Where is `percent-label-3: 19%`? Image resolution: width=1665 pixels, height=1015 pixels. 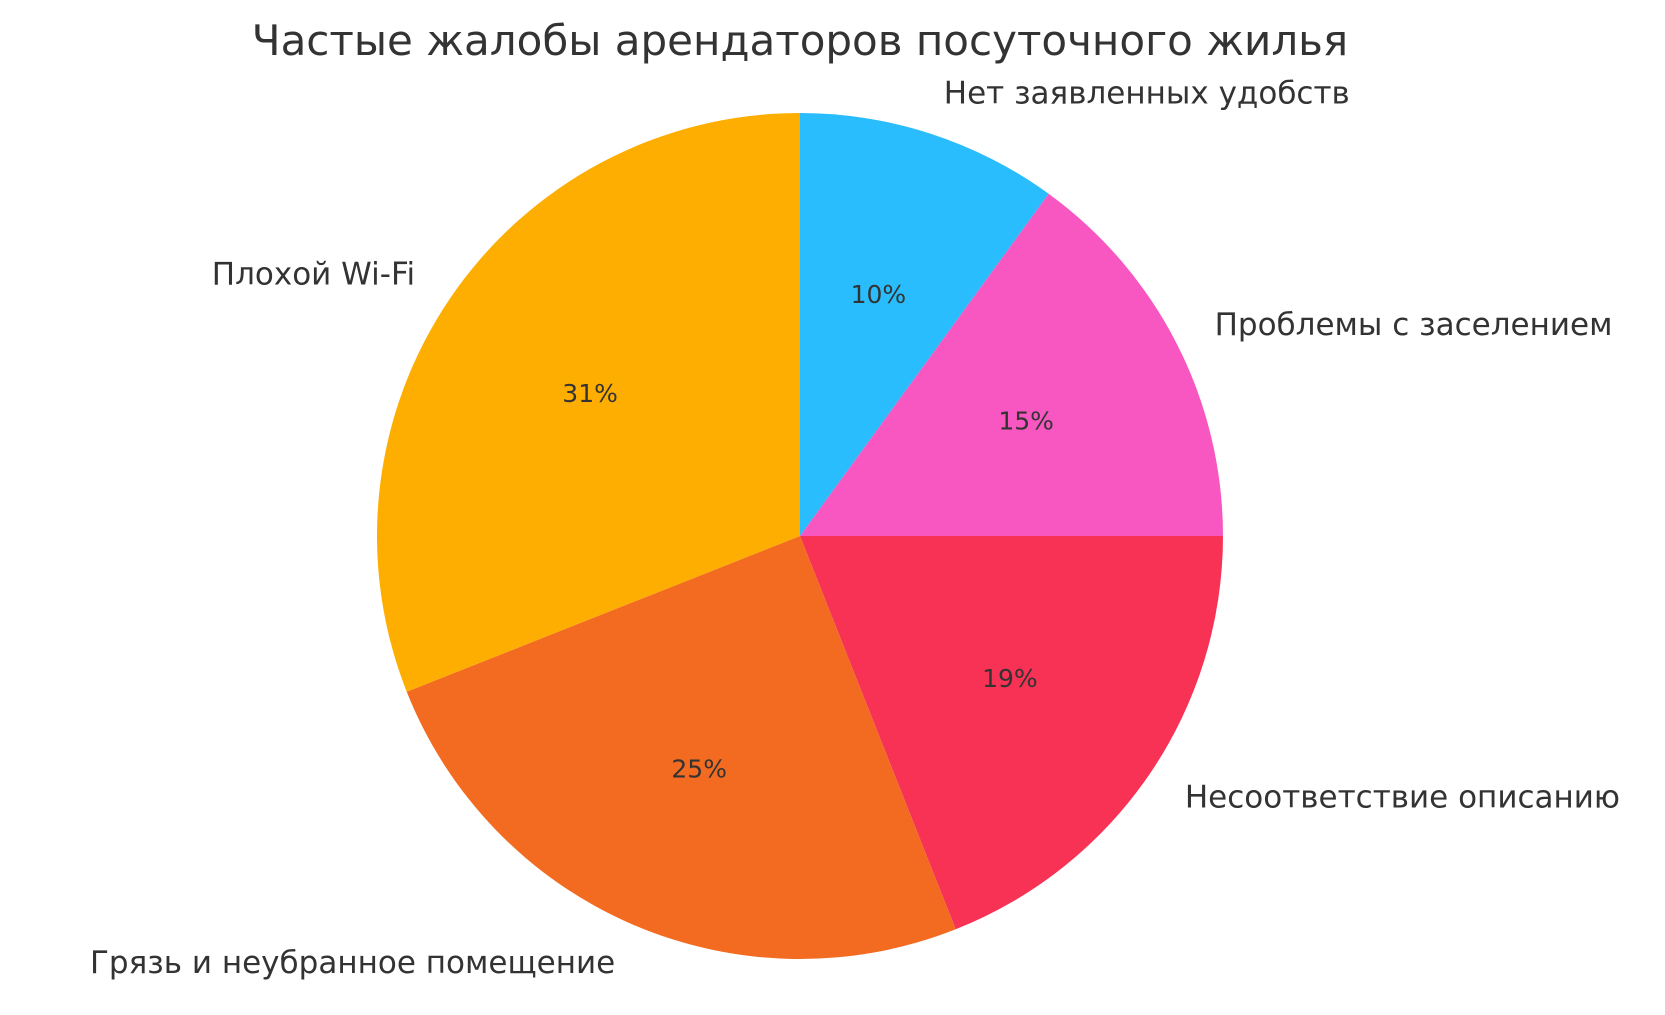 percent-label-3: 19% is located at coordinates (1010, 678).